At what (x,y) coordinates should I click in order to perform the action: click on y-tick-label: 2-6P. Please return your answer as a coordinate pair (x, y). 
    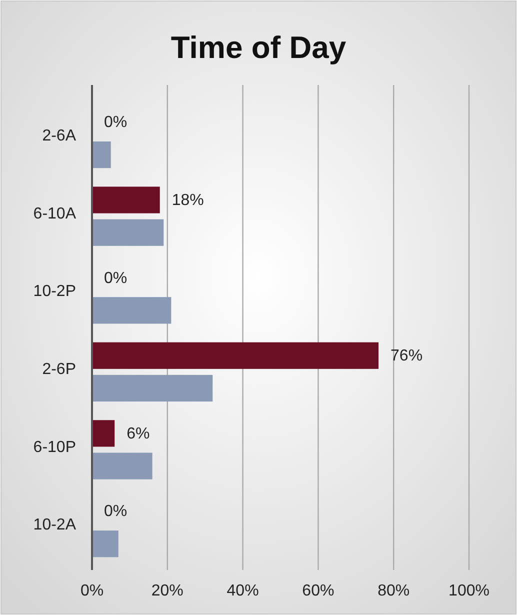
    Looking at the image, I should click on (59, 369).